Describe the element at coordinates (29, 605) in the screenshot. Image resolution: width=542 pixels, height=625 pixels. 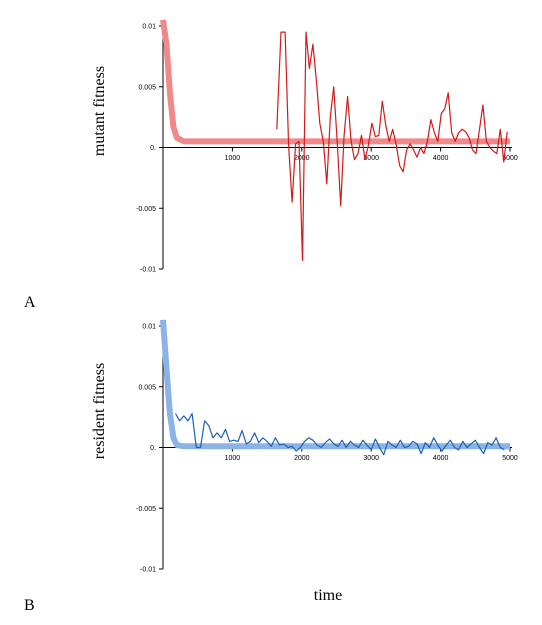
I see `panel-b-letter: B` at that location.